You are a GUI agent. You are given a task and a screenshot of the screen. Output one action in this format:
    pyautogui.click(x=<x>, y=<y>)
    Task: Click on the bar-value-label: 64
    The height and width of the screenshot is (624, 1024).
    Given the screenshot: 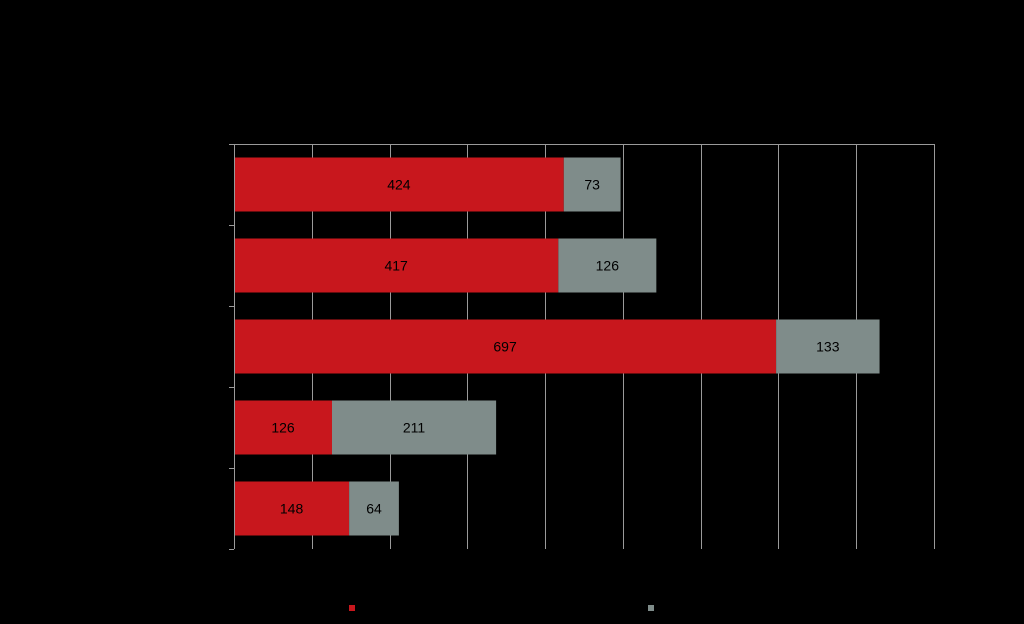 What is the action you would take?
    pyautogui.click(x=374, y=509)
    